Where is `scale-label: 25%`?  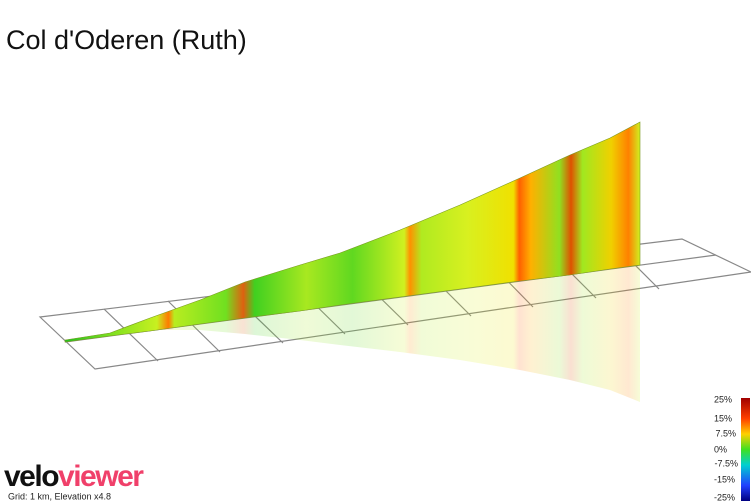
scale-label: 25% is located at coordinates (723, 399).